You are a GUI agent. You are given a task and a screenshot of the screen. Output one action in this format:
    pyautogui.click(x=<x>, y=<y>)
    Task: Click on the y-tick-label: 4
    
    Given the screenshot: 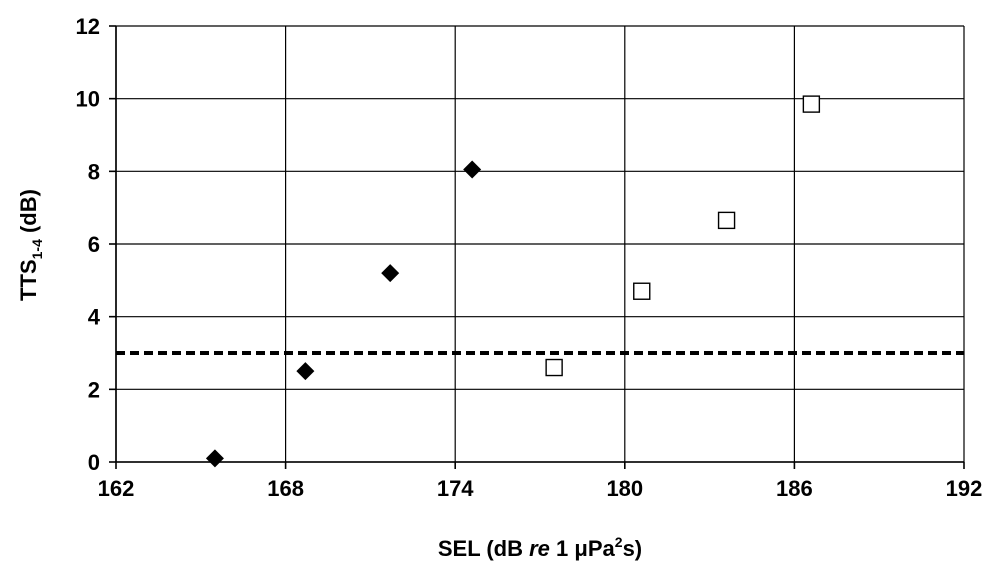 What is the action you would take?
    pyautogui.click(x=94, y=317)
    